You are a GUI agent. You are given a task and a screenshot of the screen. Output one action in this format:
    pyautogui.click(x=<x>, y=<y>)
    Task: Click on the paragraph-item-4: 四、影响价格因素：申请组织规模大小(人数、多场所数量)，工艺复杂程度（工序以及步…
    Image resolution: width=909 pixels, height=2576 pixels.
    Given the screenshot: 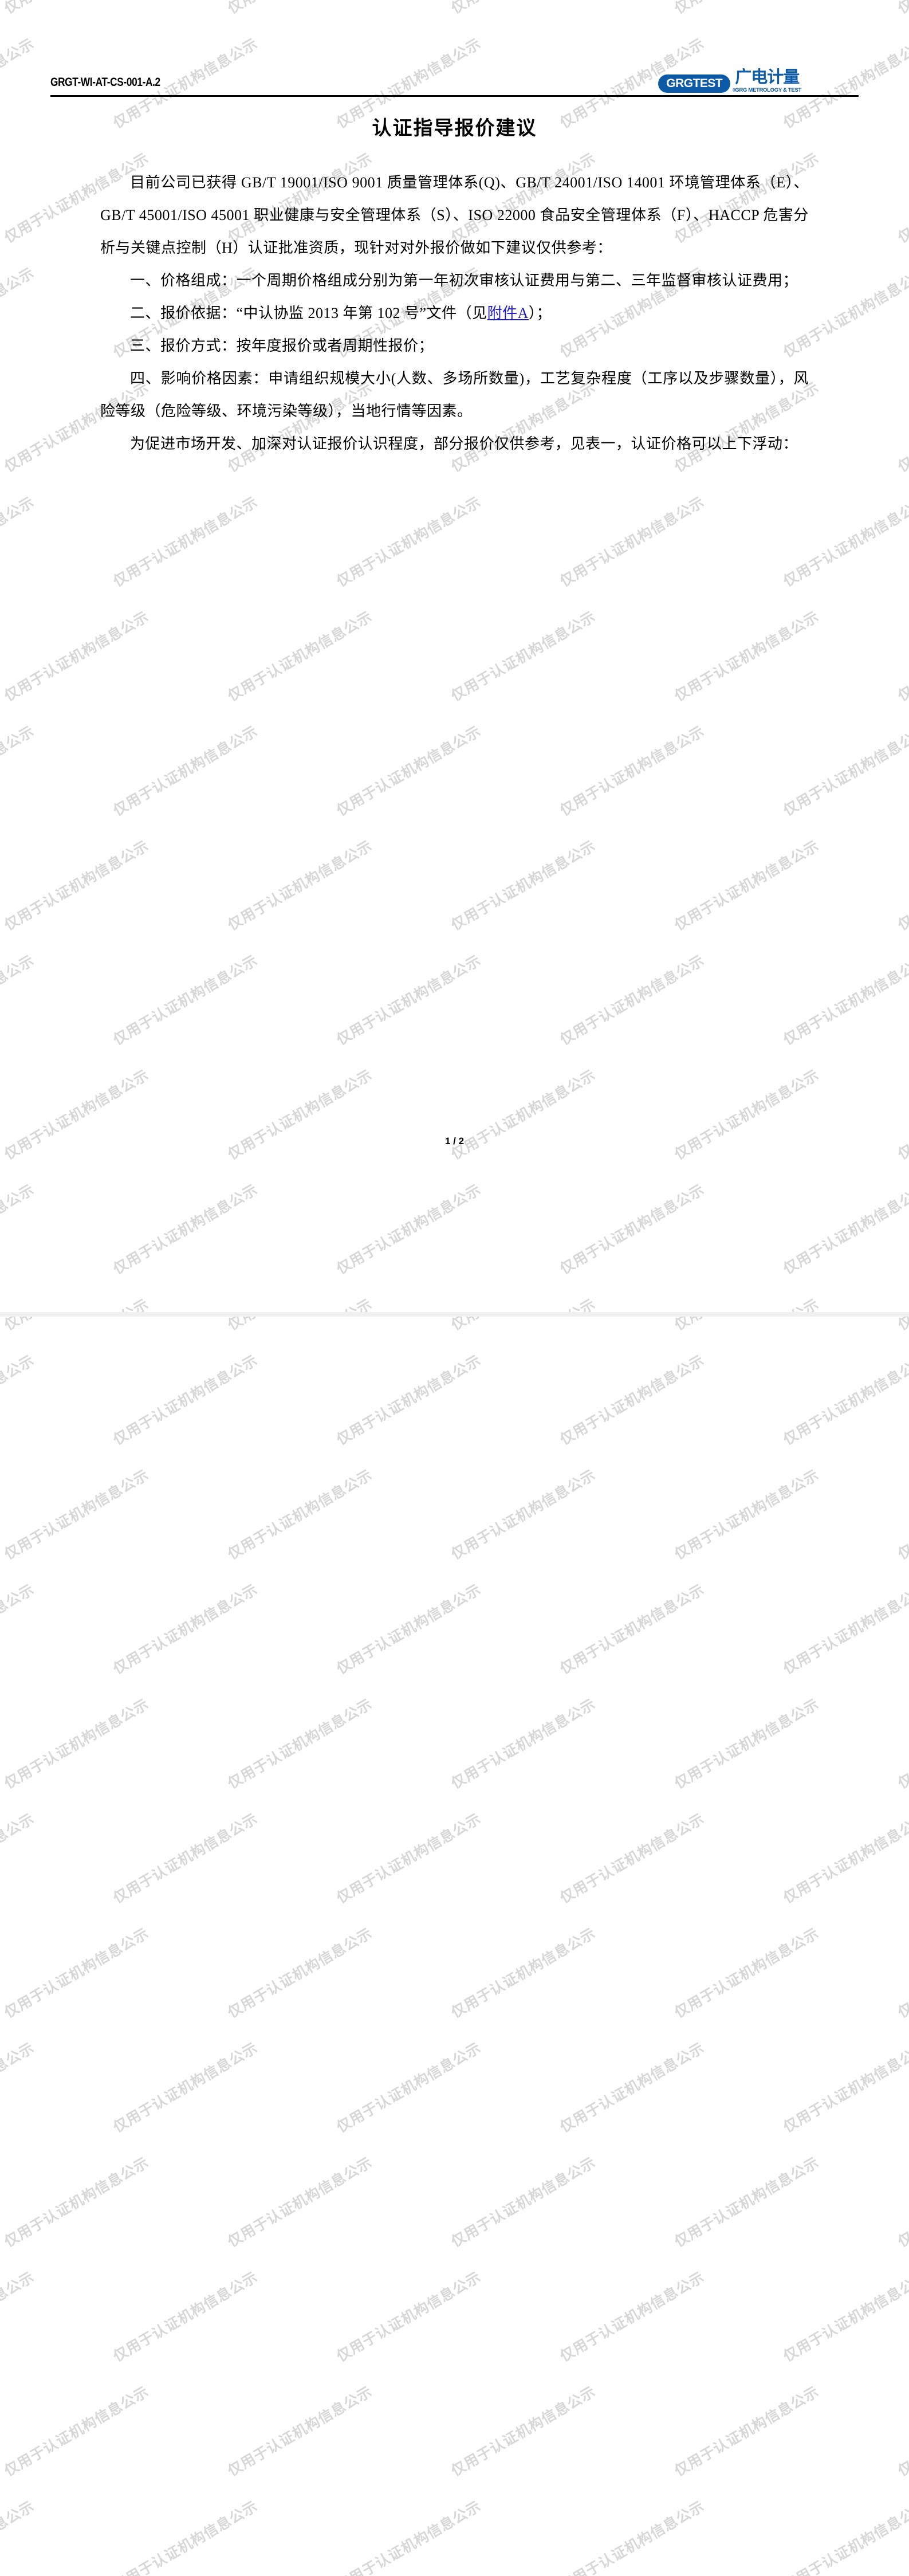 What is the action you would take?
    pyautogui.click(x=454, y=394)
    